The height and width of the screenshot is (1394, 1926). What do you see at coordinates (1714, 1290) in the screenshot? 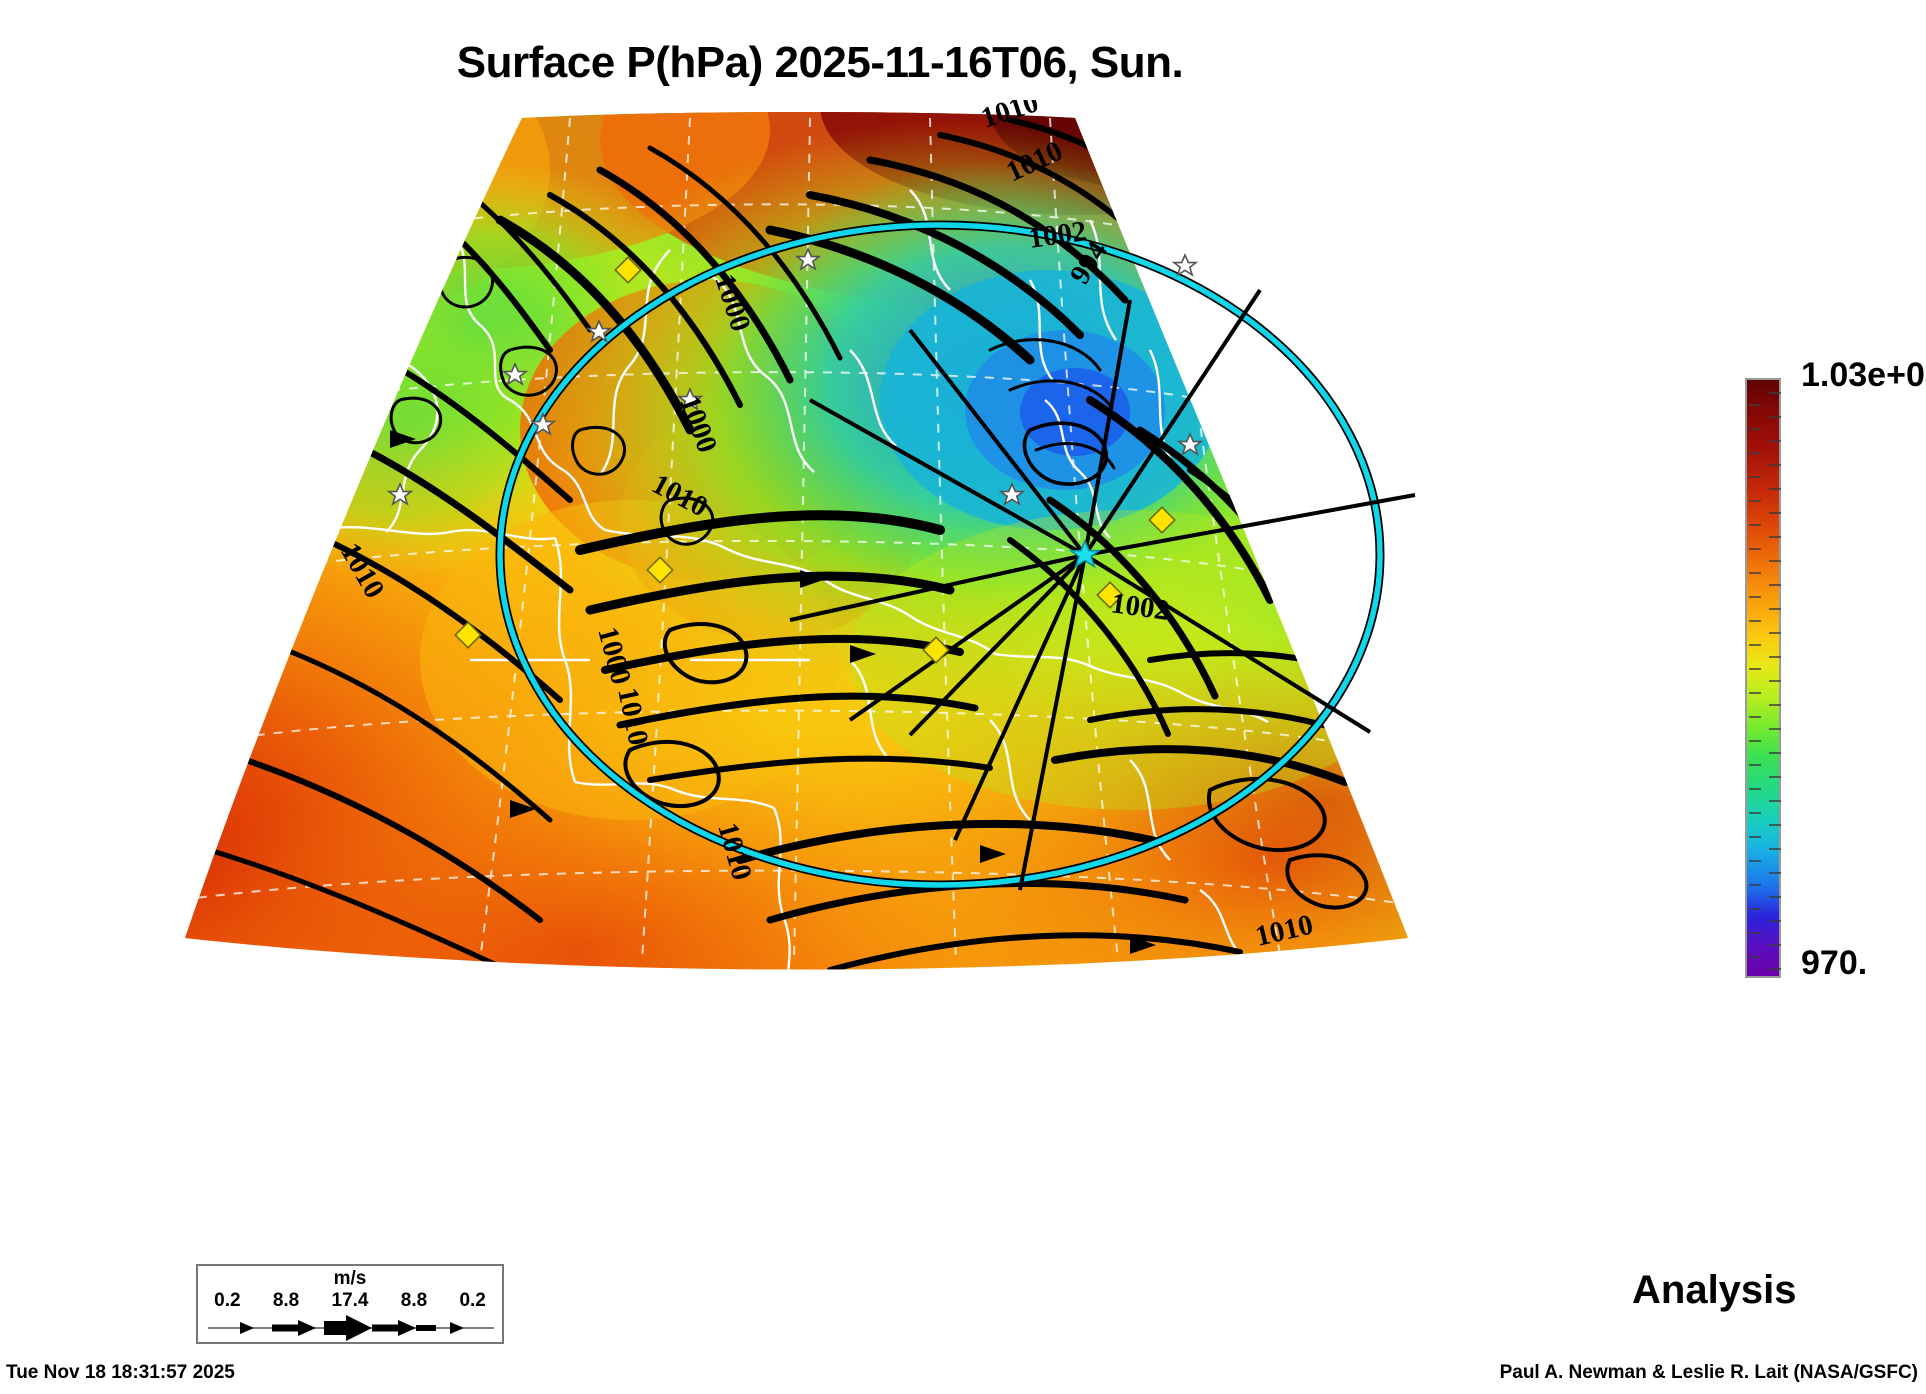
I see `analysis-label: Analysis` at bounding box center [1714, 1290].